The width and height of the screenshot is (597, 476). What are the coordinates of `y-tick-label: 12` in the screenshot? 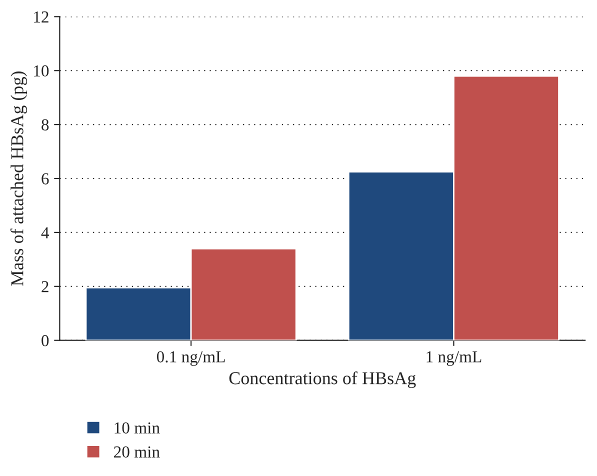 It's located at (41, 16).